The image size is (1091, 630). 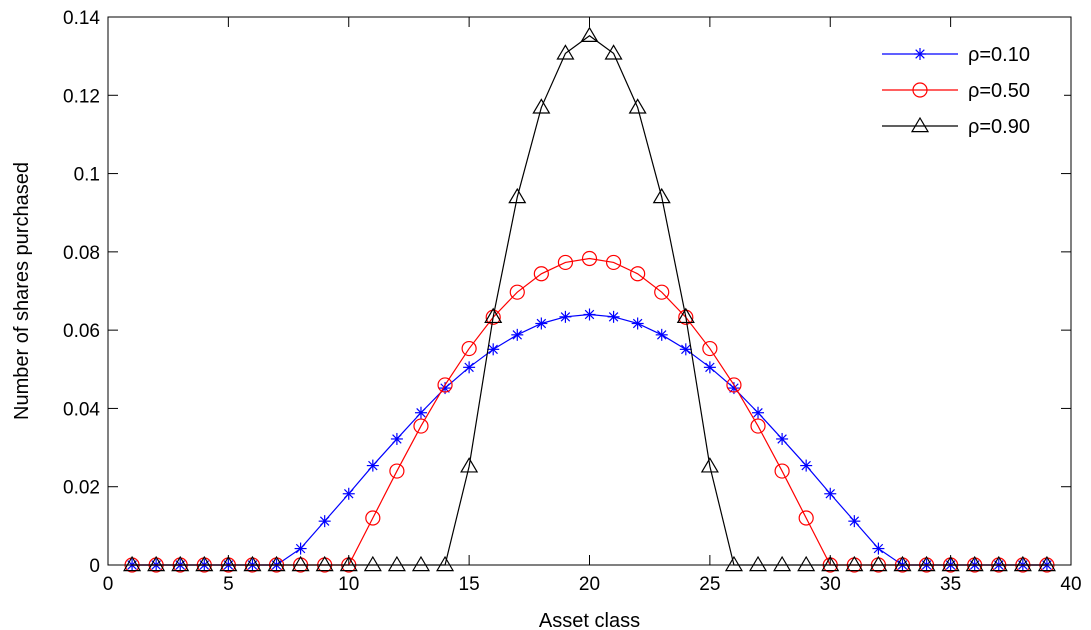 I want to click on x-tick-label: 15, so click(x=469, y=584).